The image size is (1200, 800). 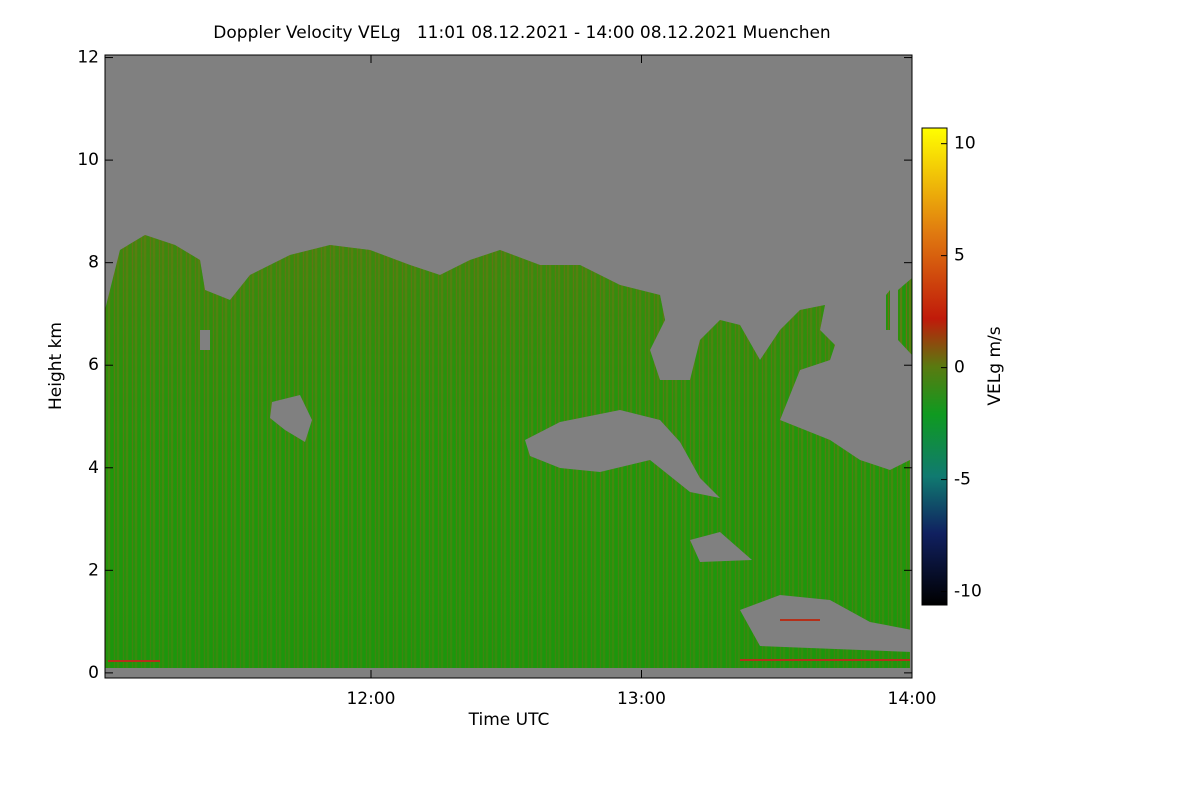 I want to click on colorbar-tick-label: 10, so click(x=965, y=144).